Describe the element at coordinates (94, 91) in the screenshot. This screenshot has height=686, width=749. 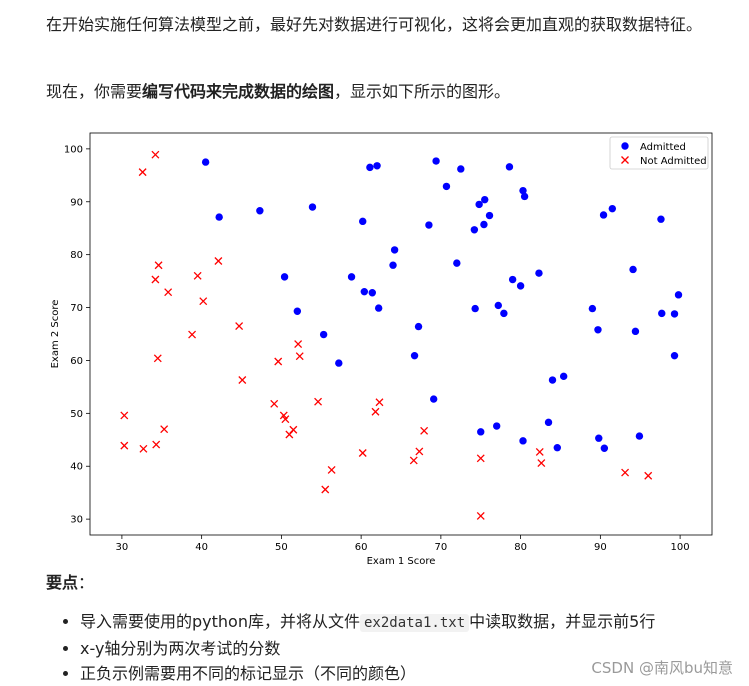
I see `instruction-text-before: 现在，你需要` at that location.